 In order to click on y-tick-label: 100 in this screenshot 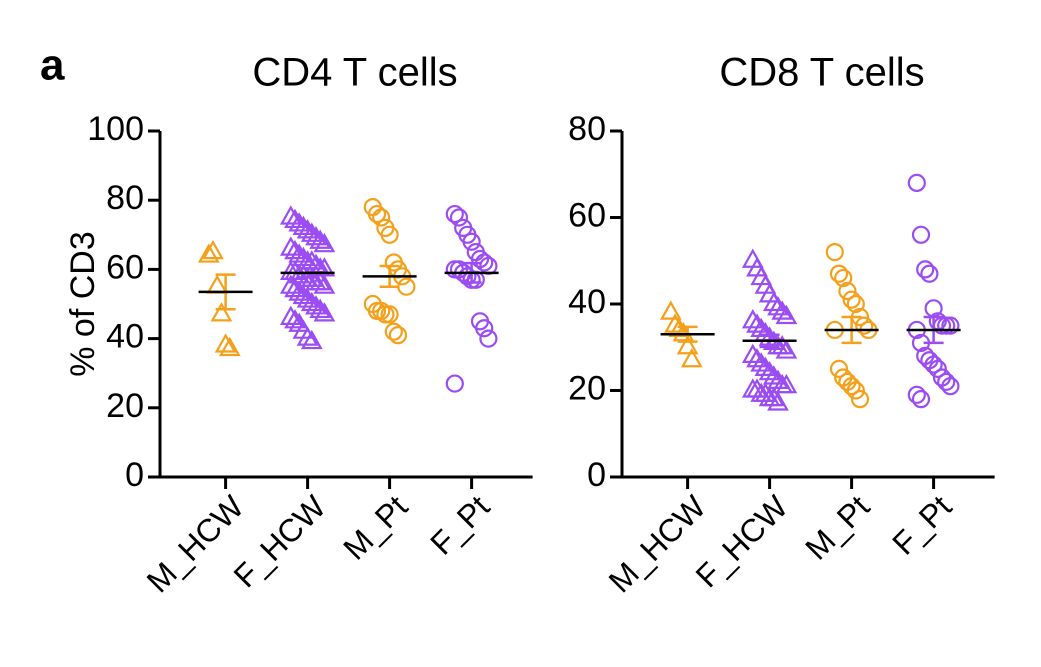, I will do `click(115, 129)`.